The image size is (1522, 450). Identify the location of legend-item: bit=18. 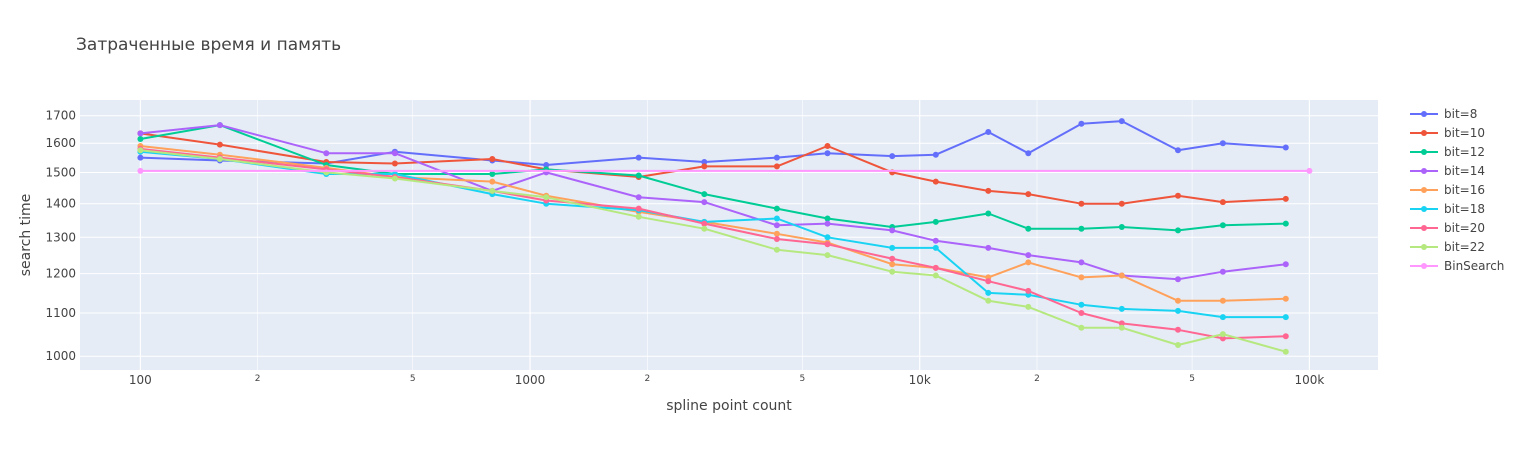
(1447, 209).